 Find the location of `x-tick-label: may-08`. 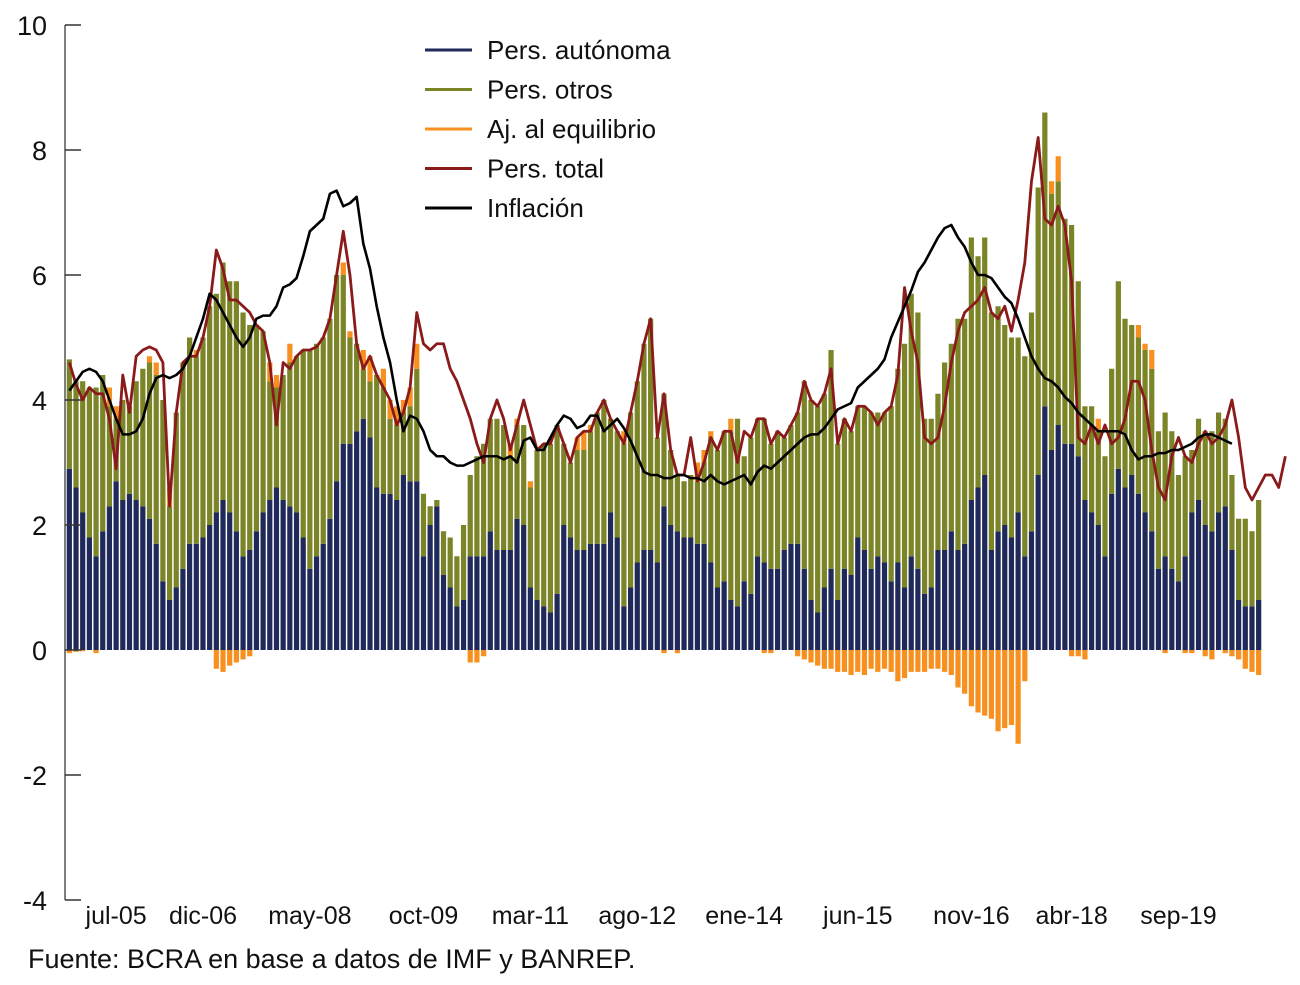

x-tick-label: may-08 is located at coordinates (309, 916).